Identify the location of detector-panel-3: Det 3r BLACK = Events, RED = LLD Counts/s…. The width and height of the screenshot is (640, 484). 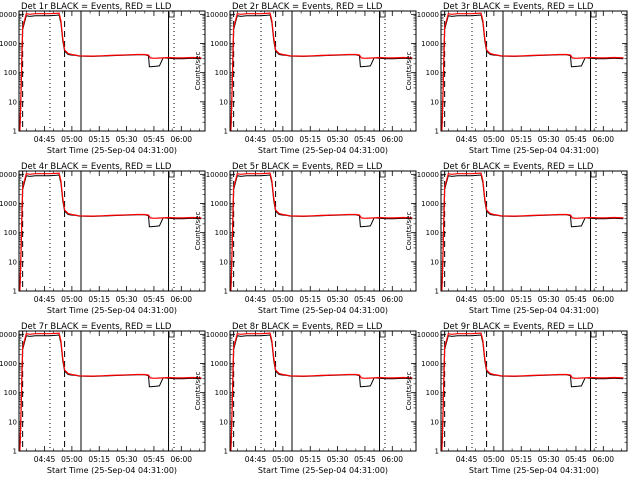
(516, 78).